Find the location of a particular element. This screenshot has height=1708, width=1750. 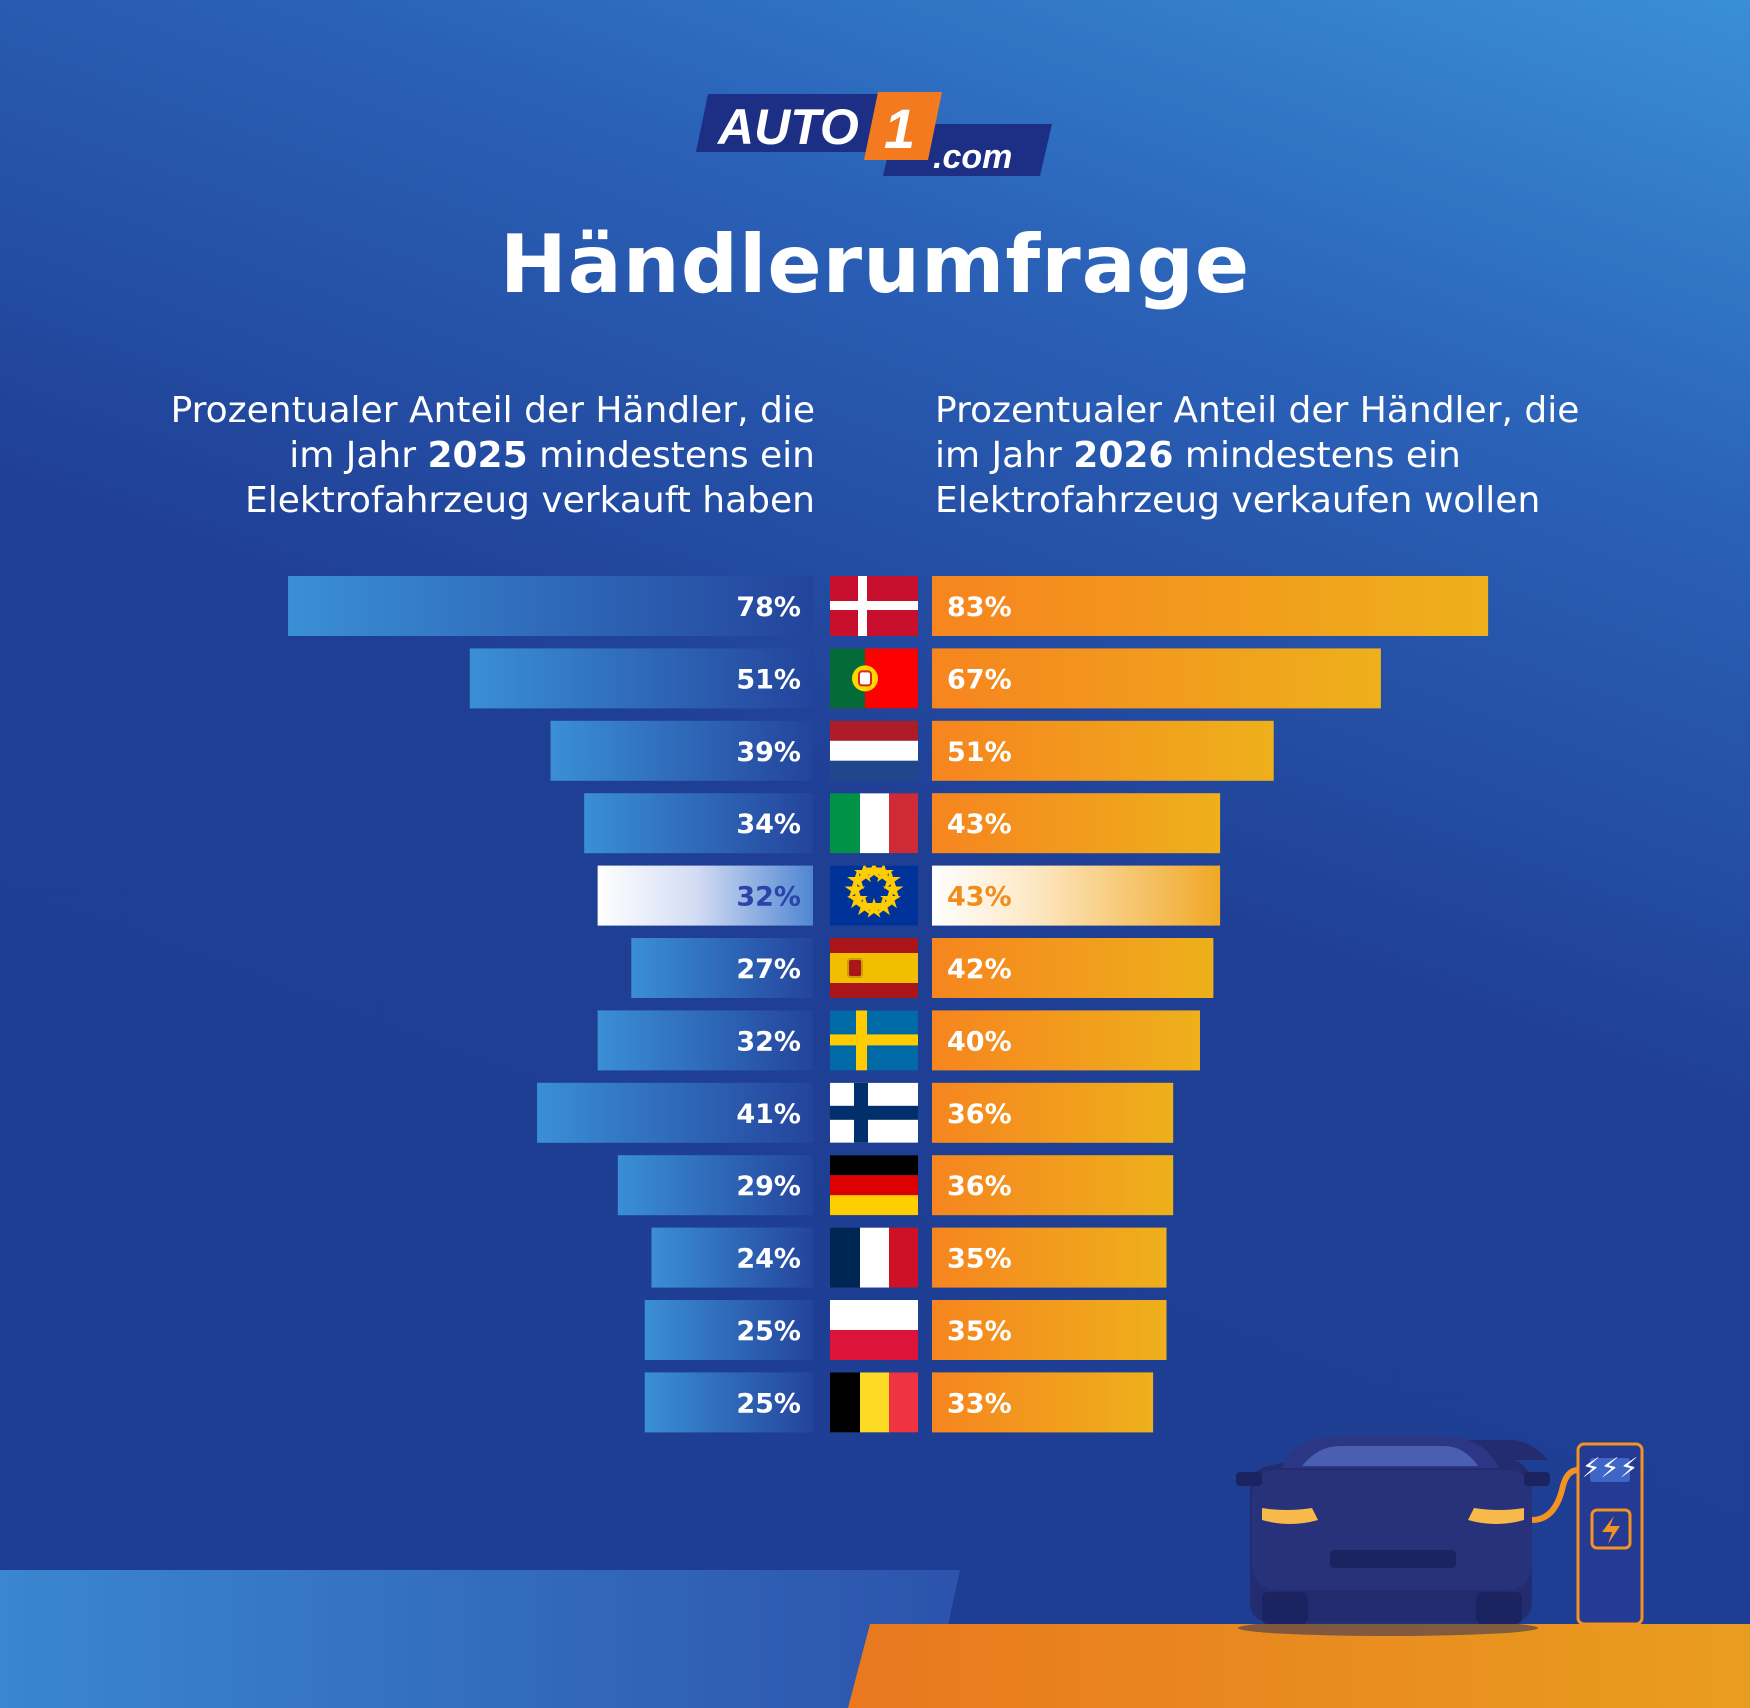

logo-text-digit: 1 is located at coordinates (899, 128).